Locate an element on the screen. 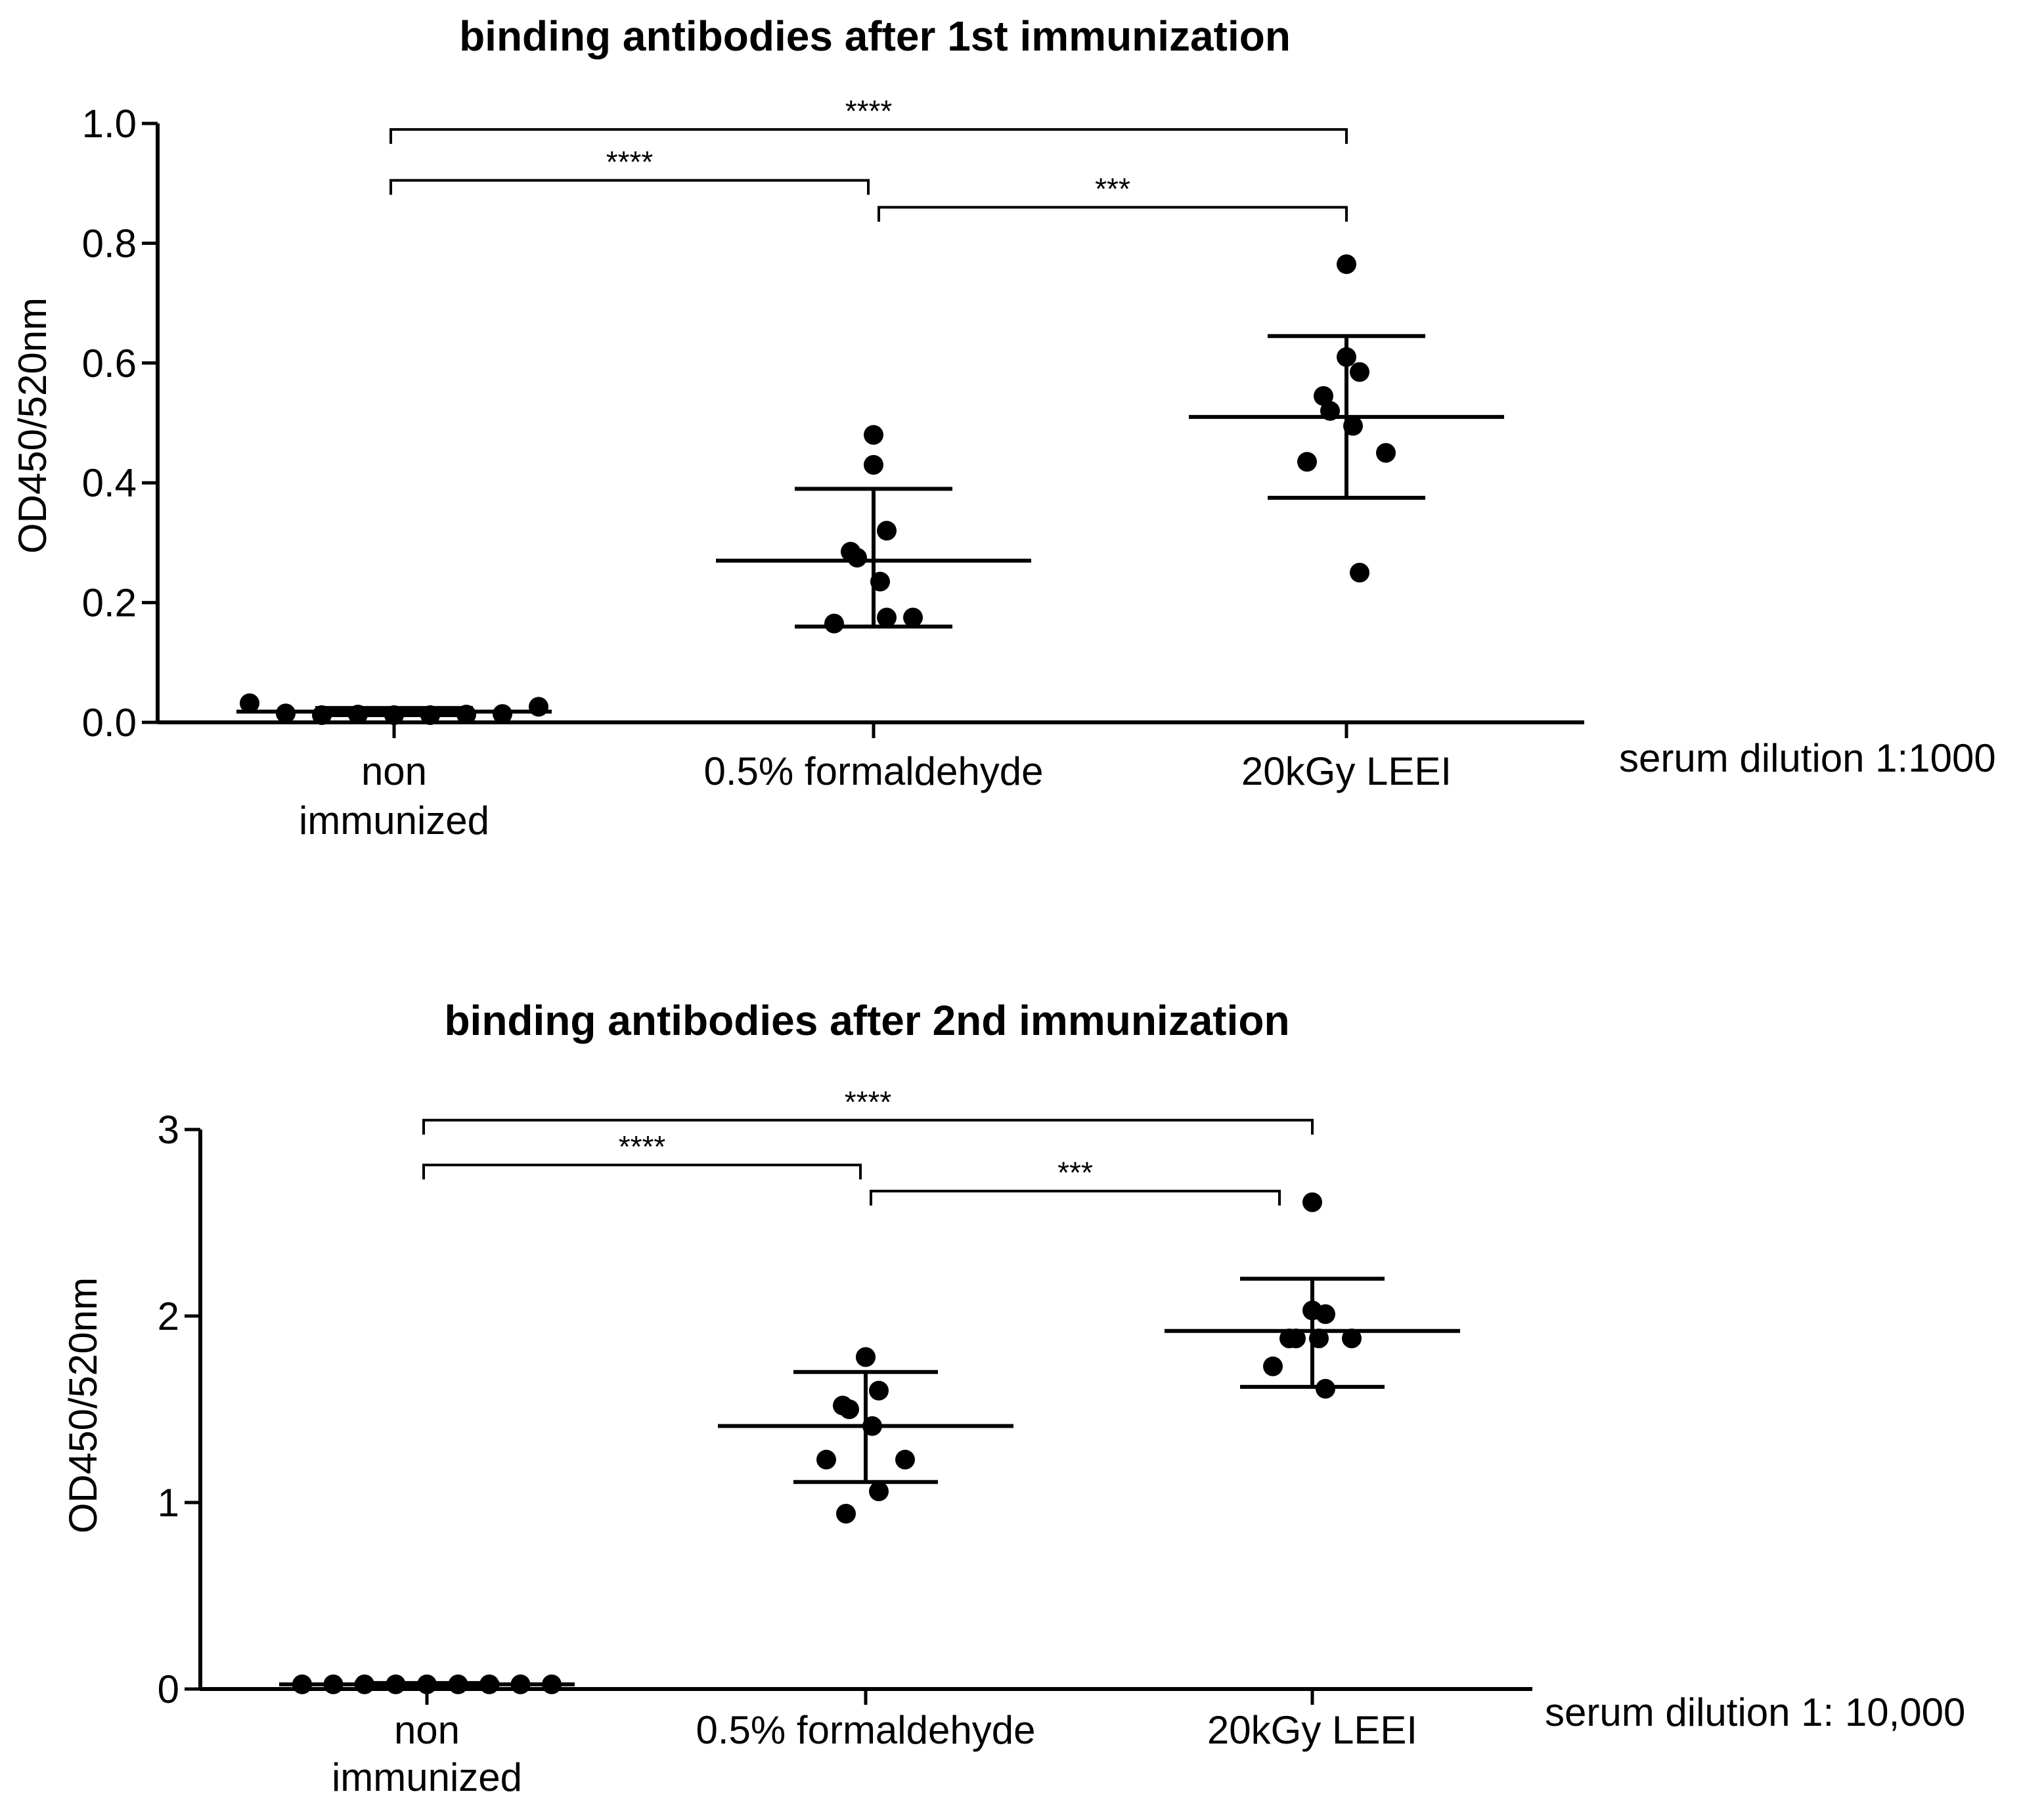 Image resolution: width=2044 pixels, height=1800 pixels. significance-brackets-1: *********** is located at coordinates (868, 158).